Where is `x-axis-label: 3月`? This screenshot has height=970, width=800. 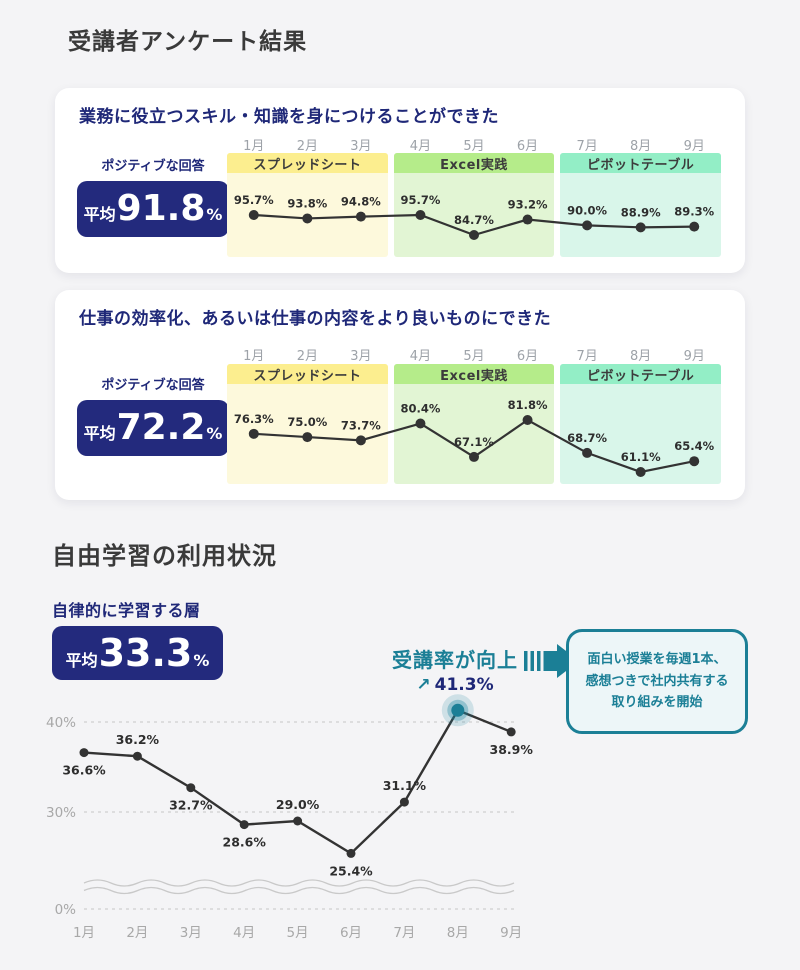
x-axis-label: 3月 is located at coordinates (191, 933).